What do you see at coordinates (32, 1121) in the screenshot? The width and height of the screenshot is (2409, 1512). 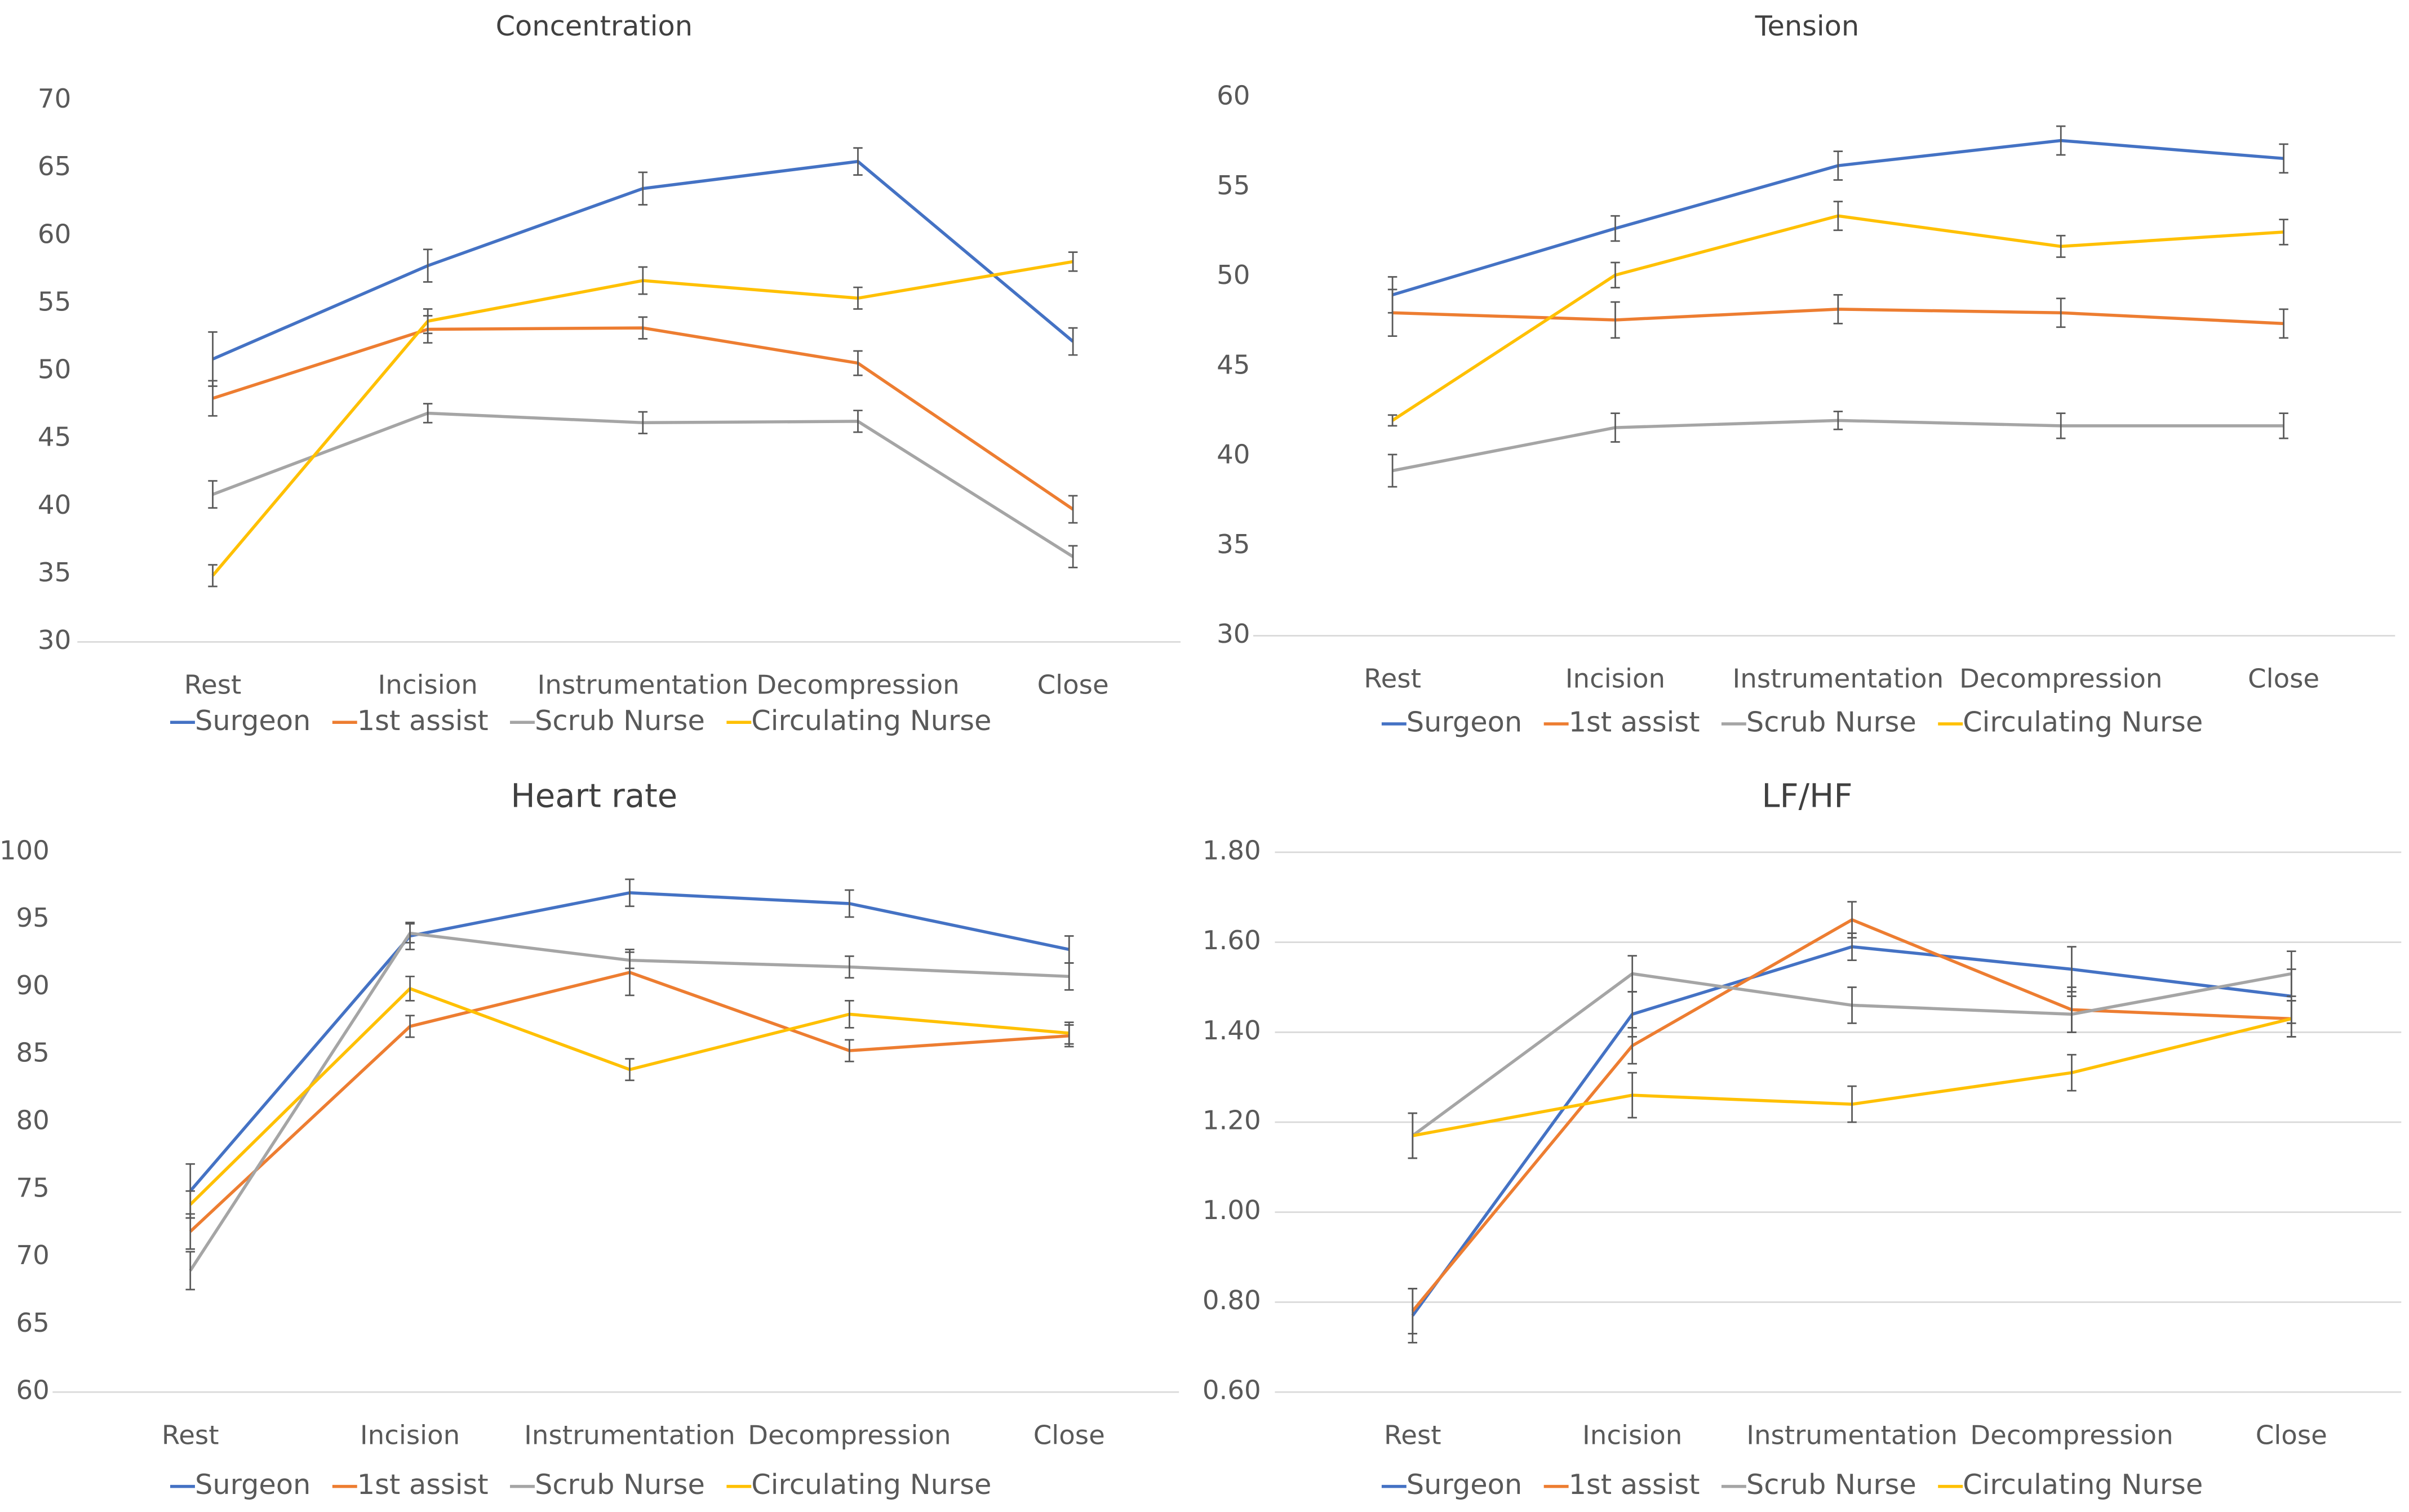 I see `y-tick-label: 80` at bounding box center [32, 1121].